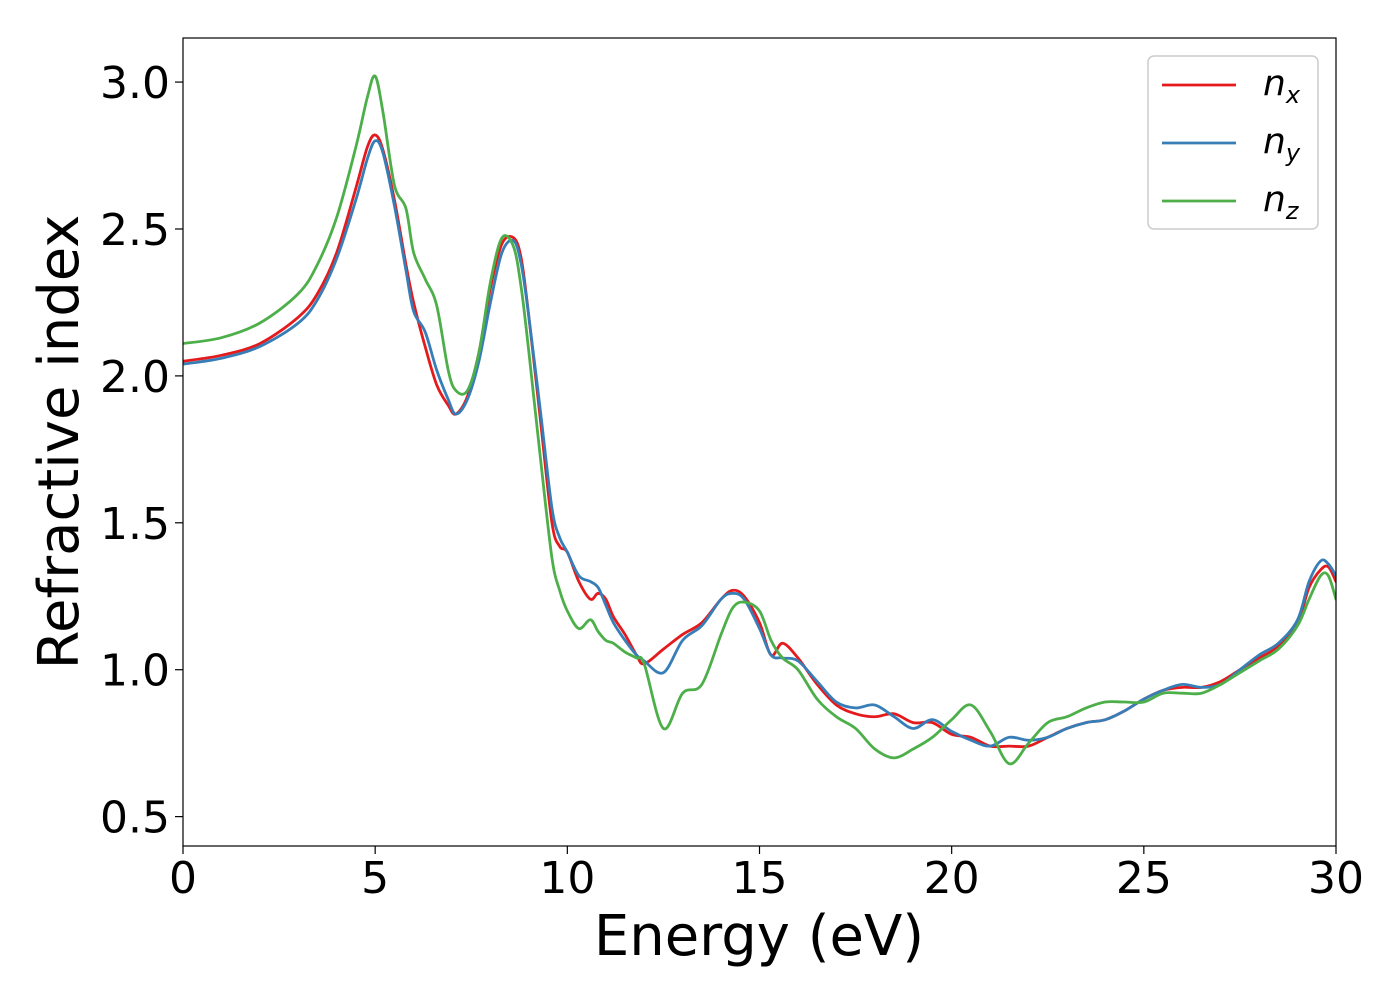 This screenshot has height=1000, width=1400. I want to click on x-ticks: 0 5 10 15 20 25 30, so click(766, 875).